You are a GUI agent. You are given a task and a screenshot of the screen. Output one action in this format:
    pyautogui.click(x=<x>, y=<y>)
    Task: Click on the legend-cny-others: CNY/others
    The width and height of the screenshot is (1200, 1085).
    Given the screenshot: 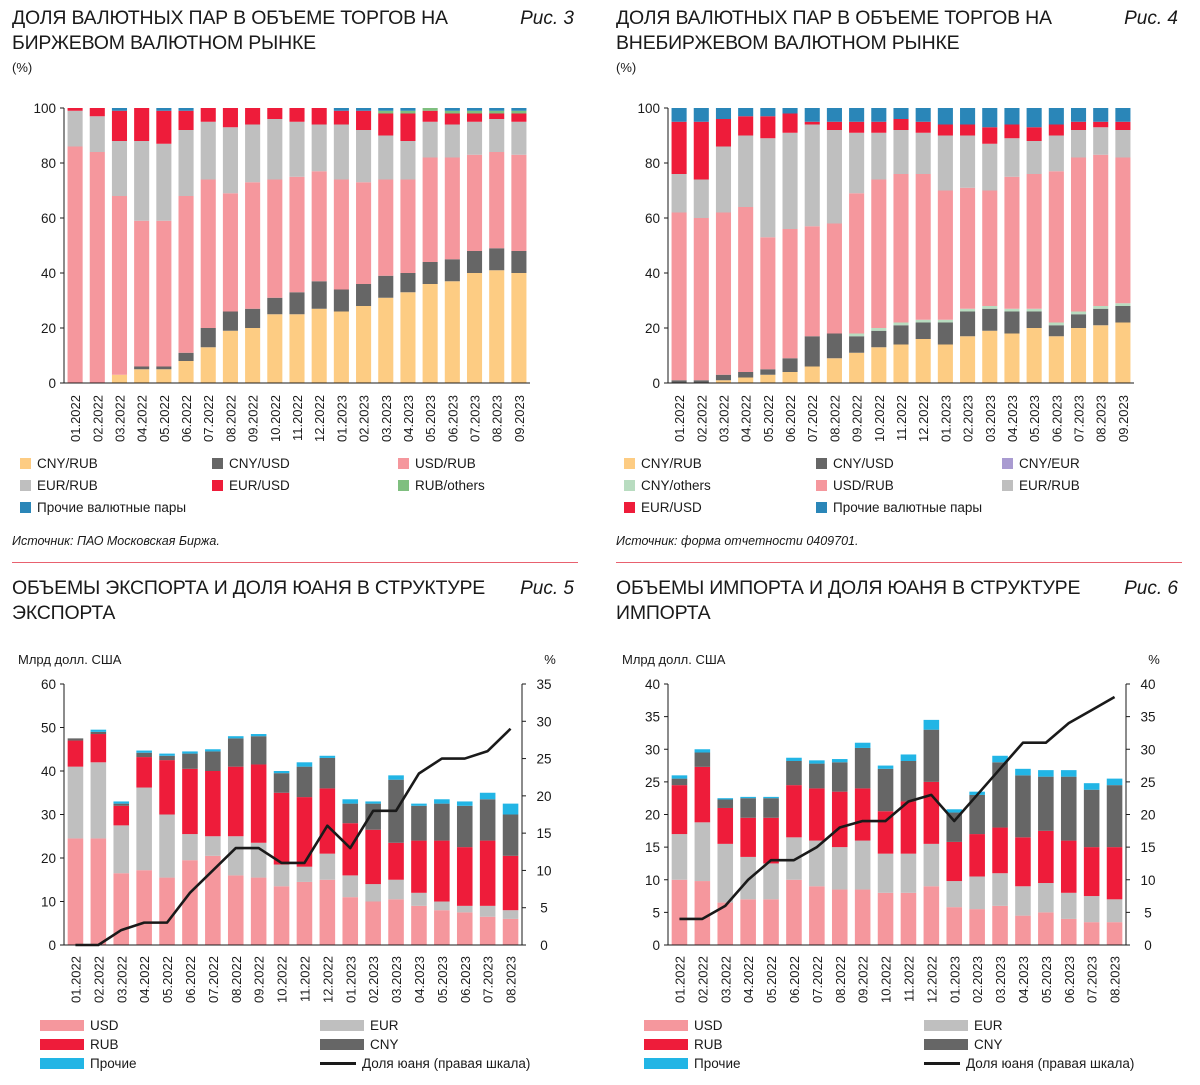 What is the action you would take?
    pyautogui.click(x=667, y=485)
    